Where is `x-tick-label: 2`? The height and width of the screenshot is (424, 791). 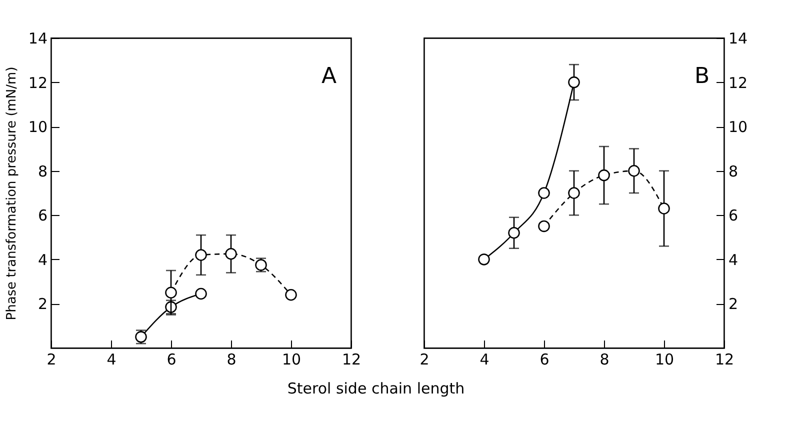
x-tick-label: 2 is located at coordinates (425, 359).